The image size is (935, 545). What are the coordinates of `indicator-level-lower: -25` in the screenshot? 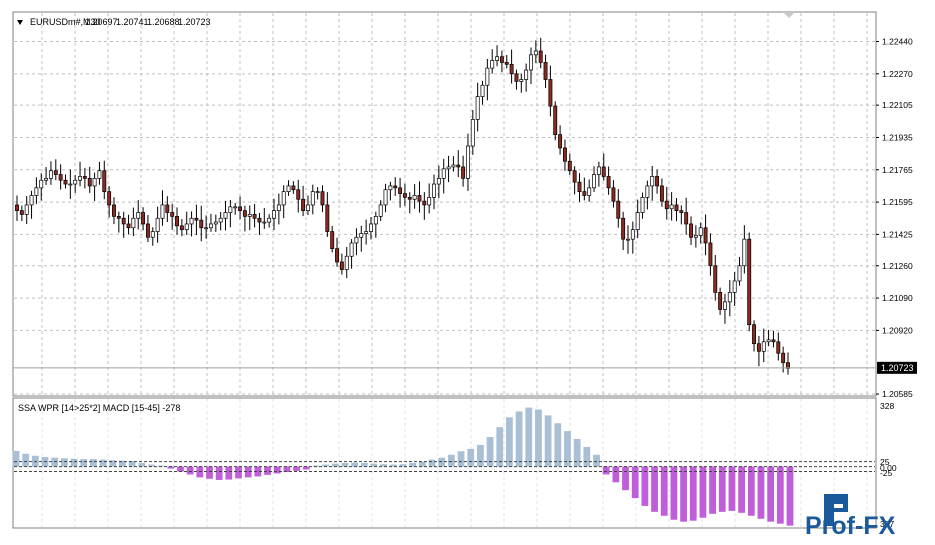 It's located at (886, 473).